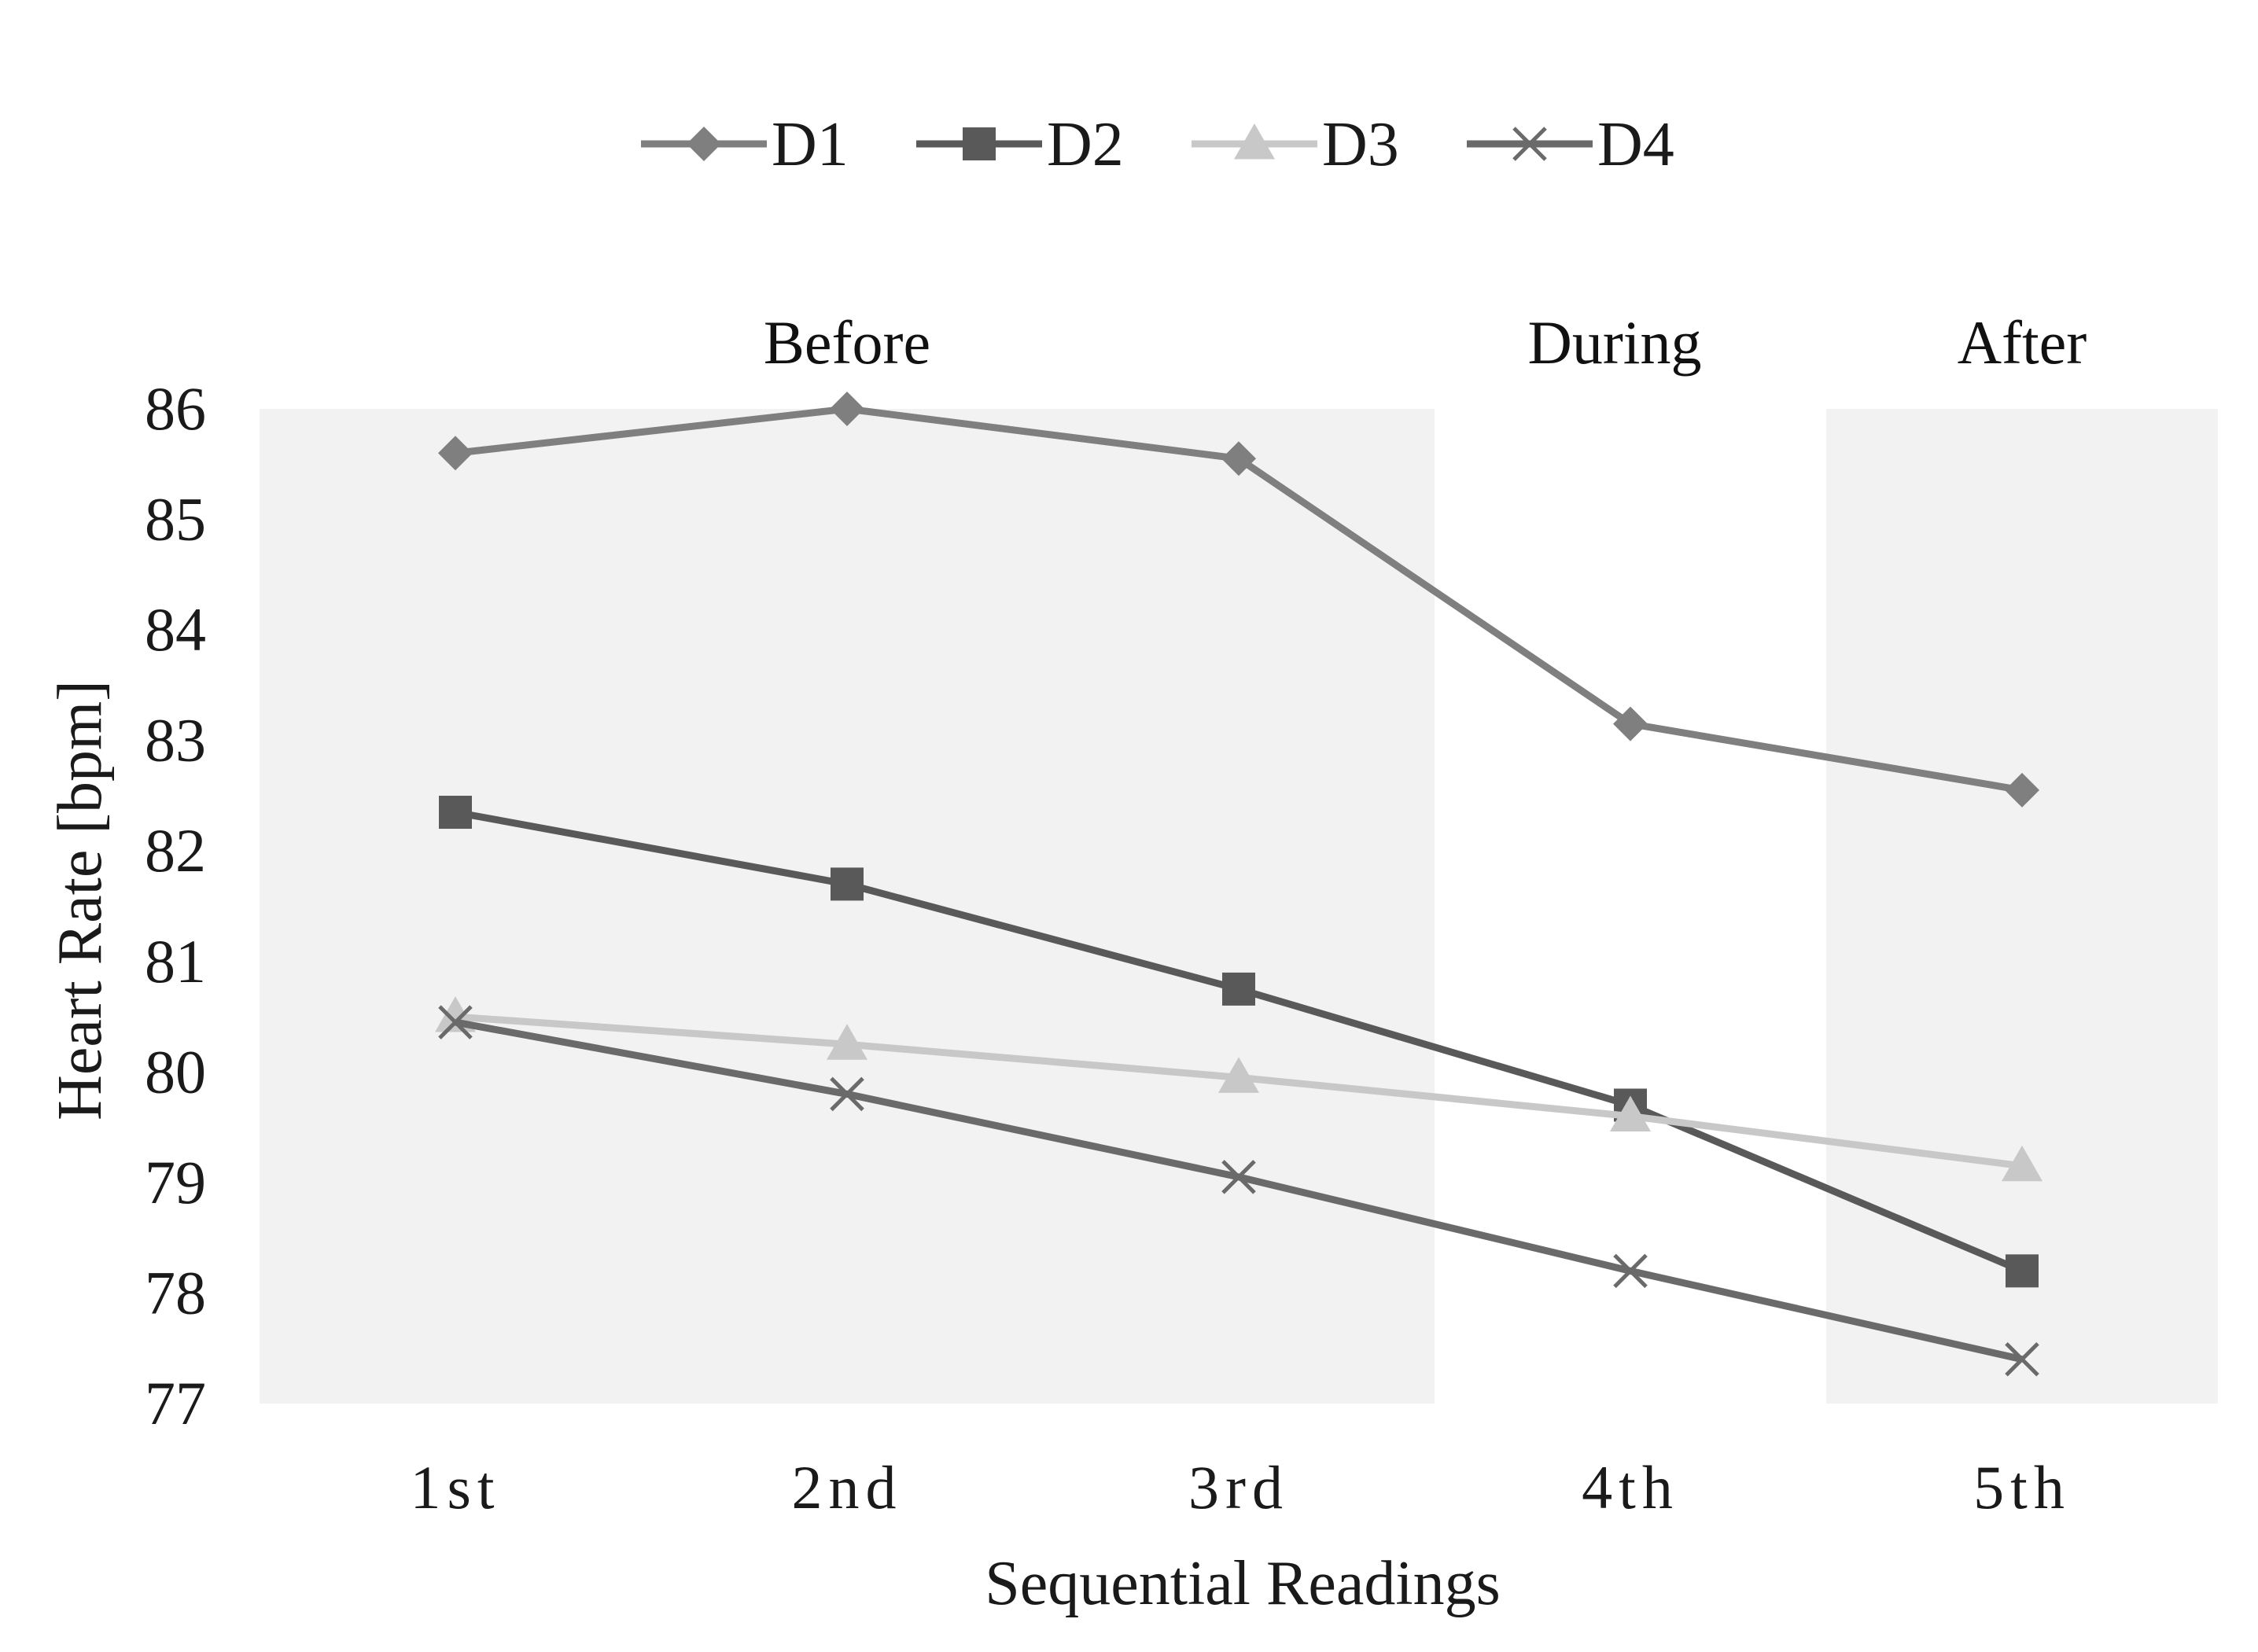 The width and height of the screenshot is (2258, 1652). Describe the element at coordinates (2022, 1487) in the screenshot. I see `x-tick-label: 5th` at that location.